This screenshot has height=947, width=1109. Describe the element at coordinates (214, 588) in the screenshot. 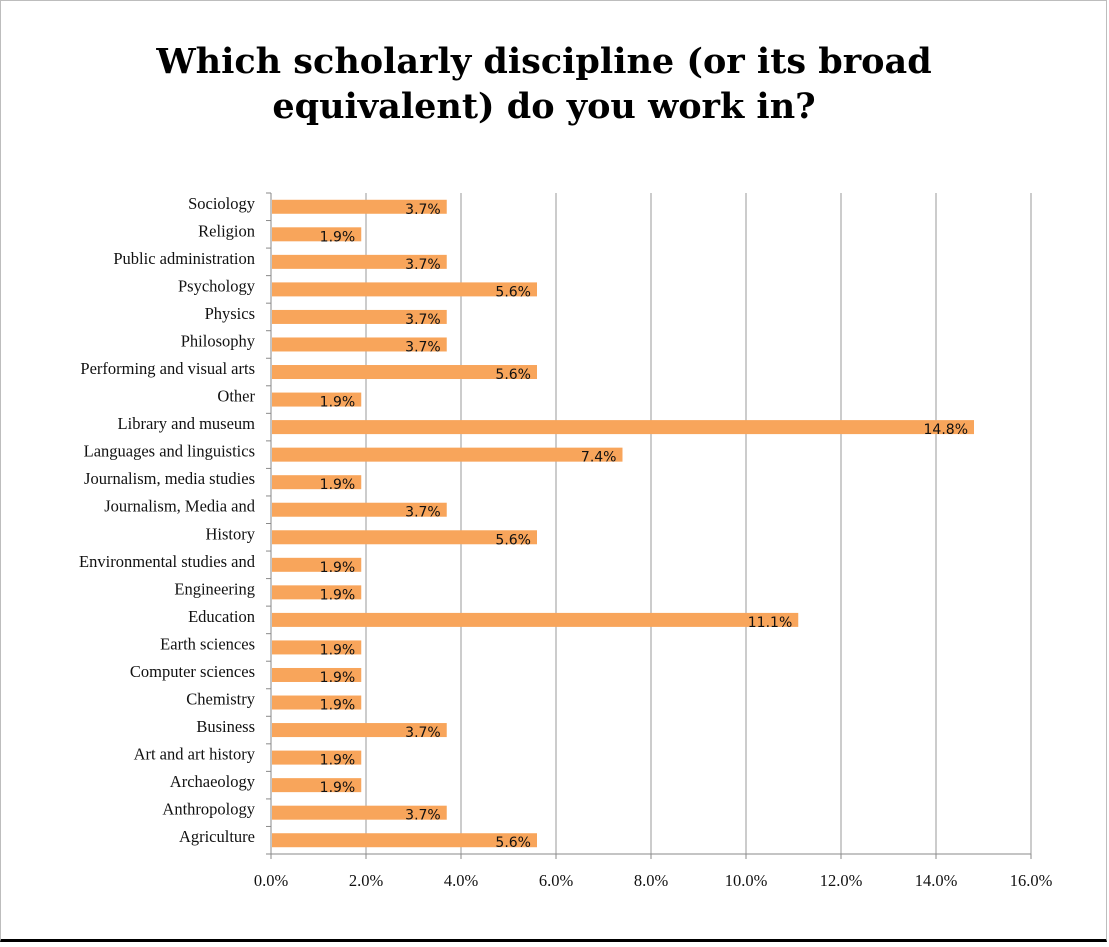

I see `category-label: Engineering` at that location.